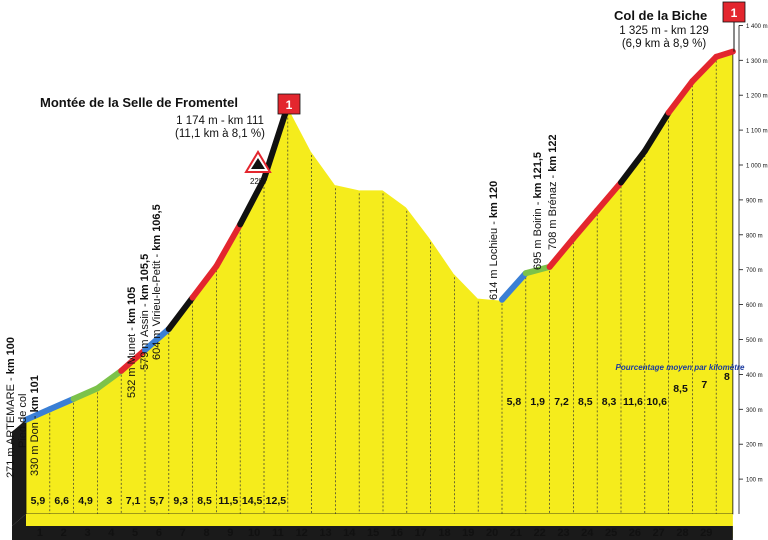  What do you see at coordinates (258, 163) in the screenshot?
I see `warning-mountain-icon` at bounding box center [258, 163].